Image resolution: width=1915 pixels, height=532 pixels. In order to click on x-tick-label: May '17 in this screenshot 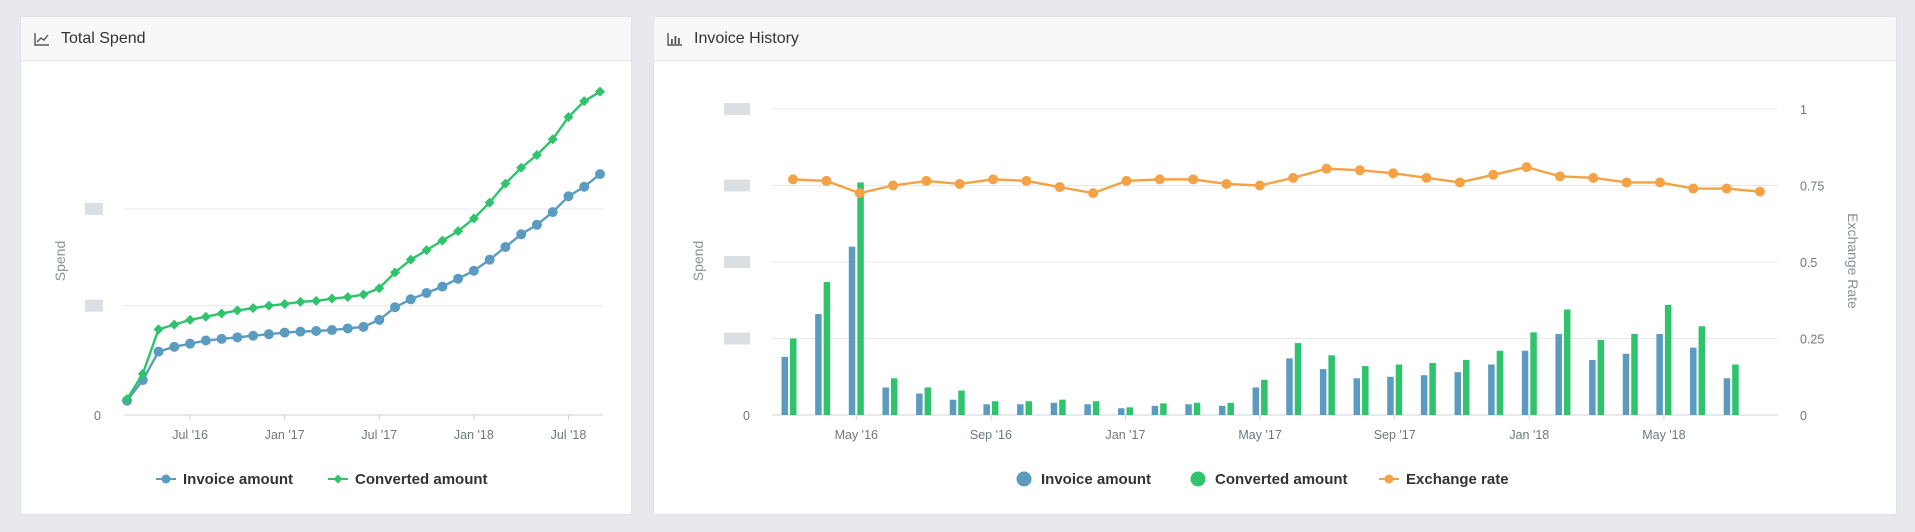, I will do `click(1259, 435)`.